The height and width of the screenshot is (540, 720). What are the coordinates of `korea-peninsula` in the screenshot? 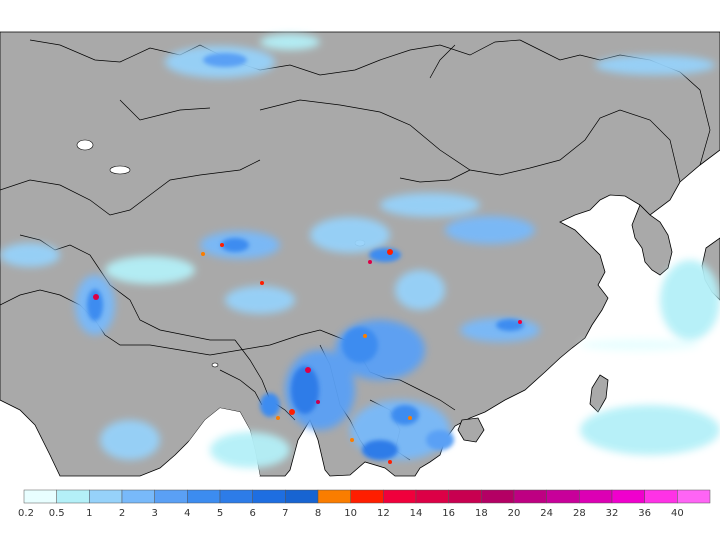 It's located at (652, 240).